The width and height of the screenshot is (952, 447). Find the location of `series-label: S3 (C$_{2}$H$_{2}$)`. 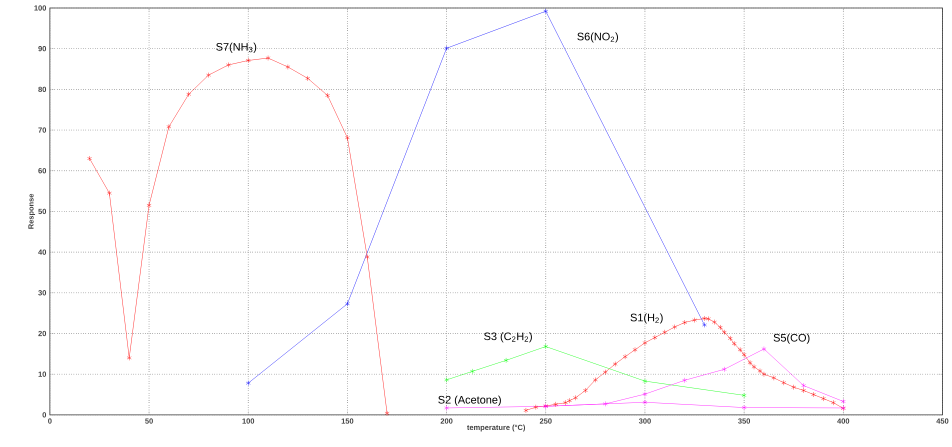

series-label: S3 (C$_{2}$H$_{2}$) is located at coordinates (508, 337).